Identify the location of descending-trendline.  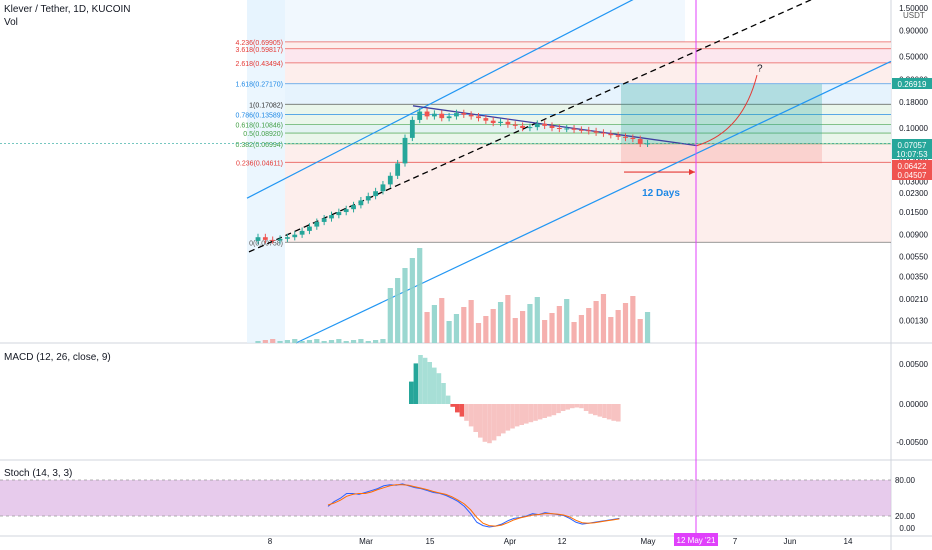
(555, 126).